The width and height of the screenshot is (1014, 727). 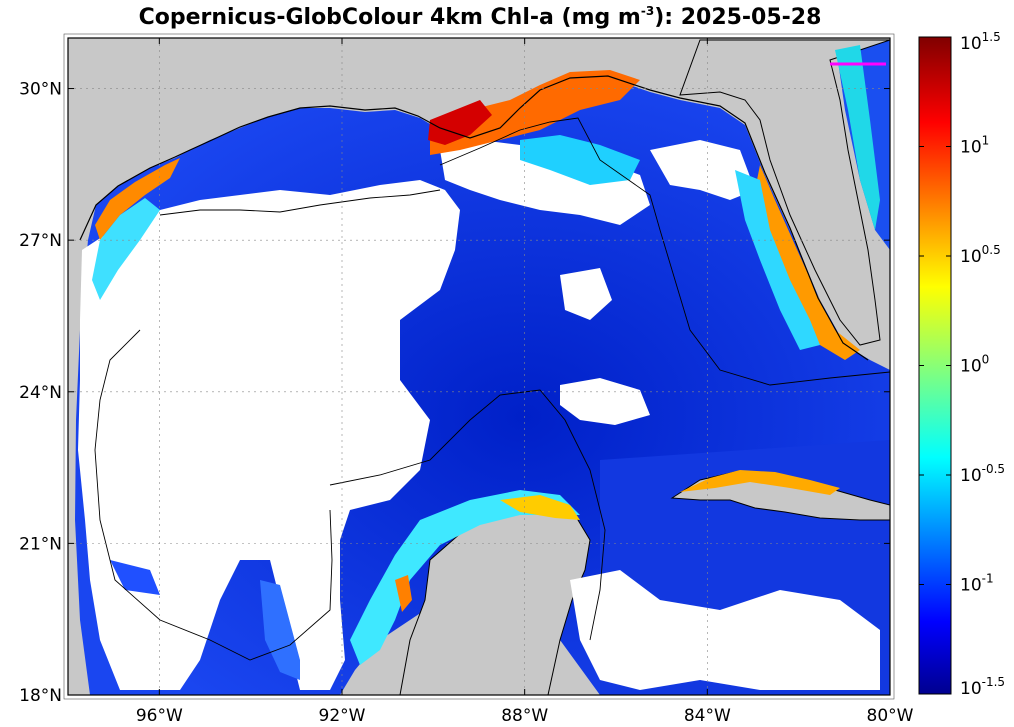 I want to click on eez-boundary-inner, so click(x=300, y=202).